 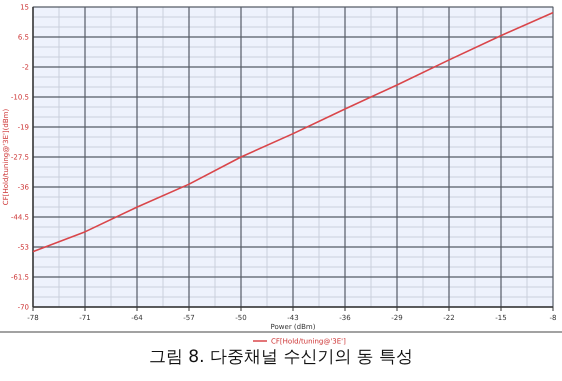 What do you see at coordinates (281, 357) in the screenshot?
I see `caption: 그림 8. 다중채널 수신기의 동 특성` at bounding box center [281, 357].